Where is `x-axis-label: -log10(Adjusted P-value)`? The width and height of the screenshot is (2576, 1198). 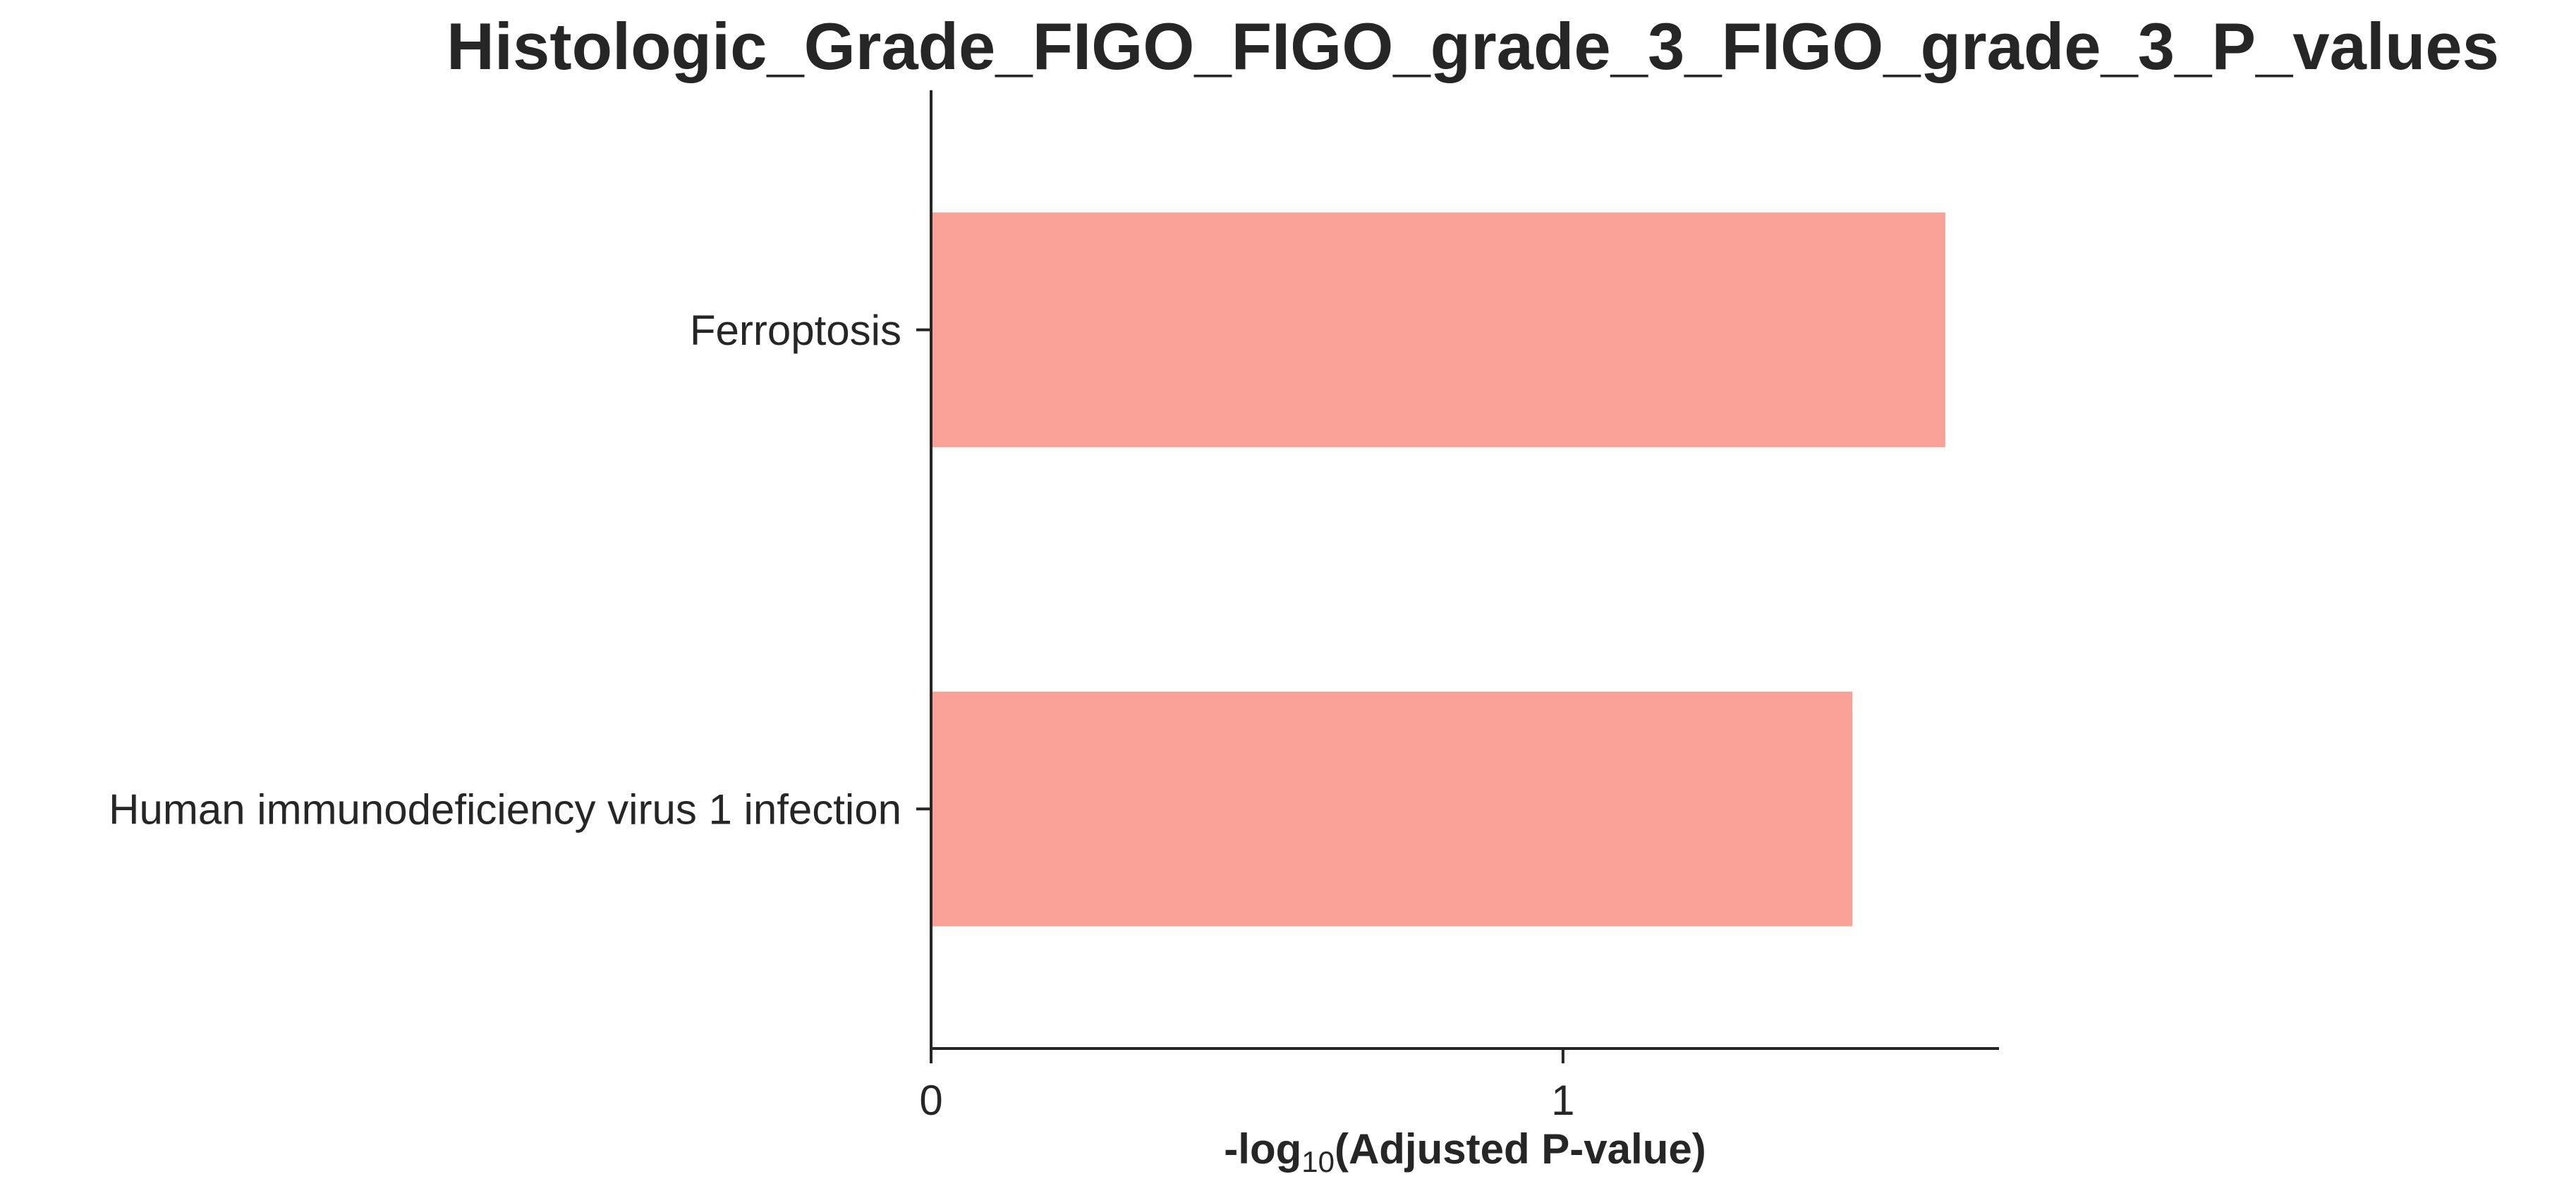 x-axis-label: -log10(Adjusted P-value) is located at coordinates (1465, 1151).